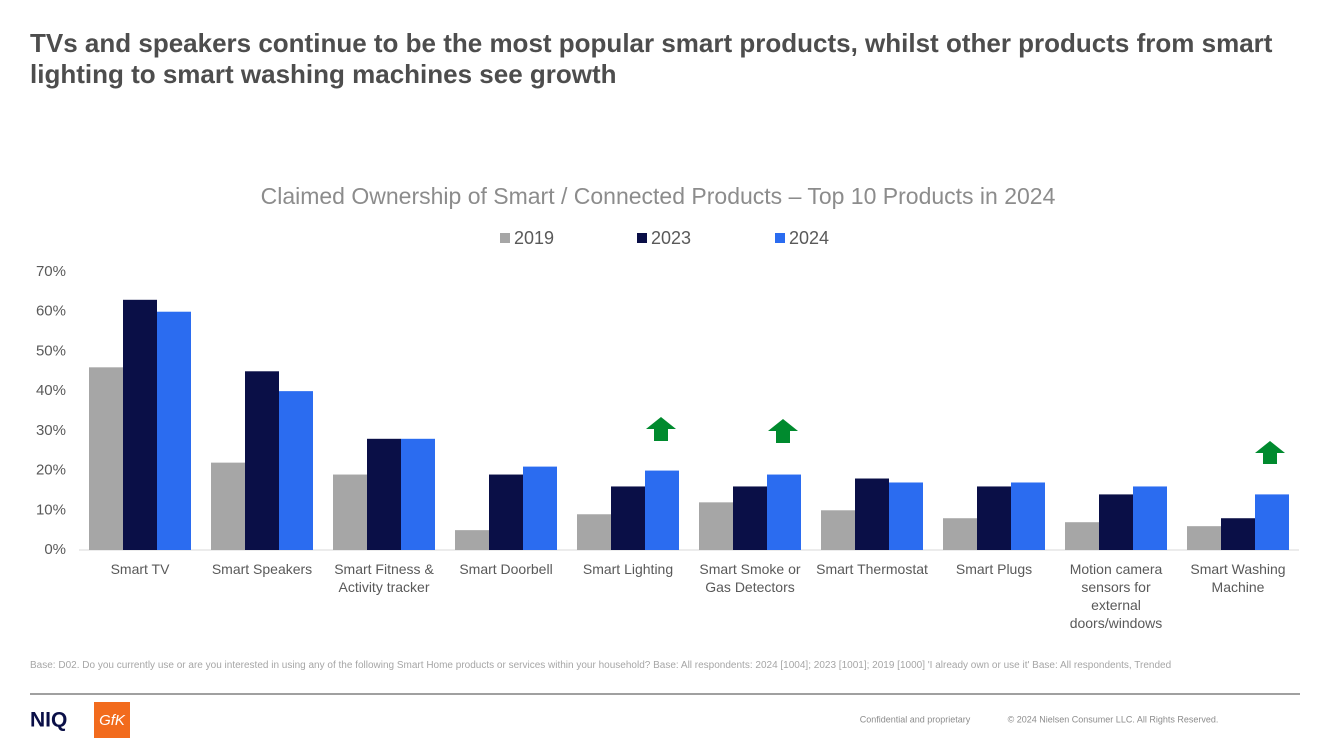  I want to click on growth-arrows, so click(965, 440).